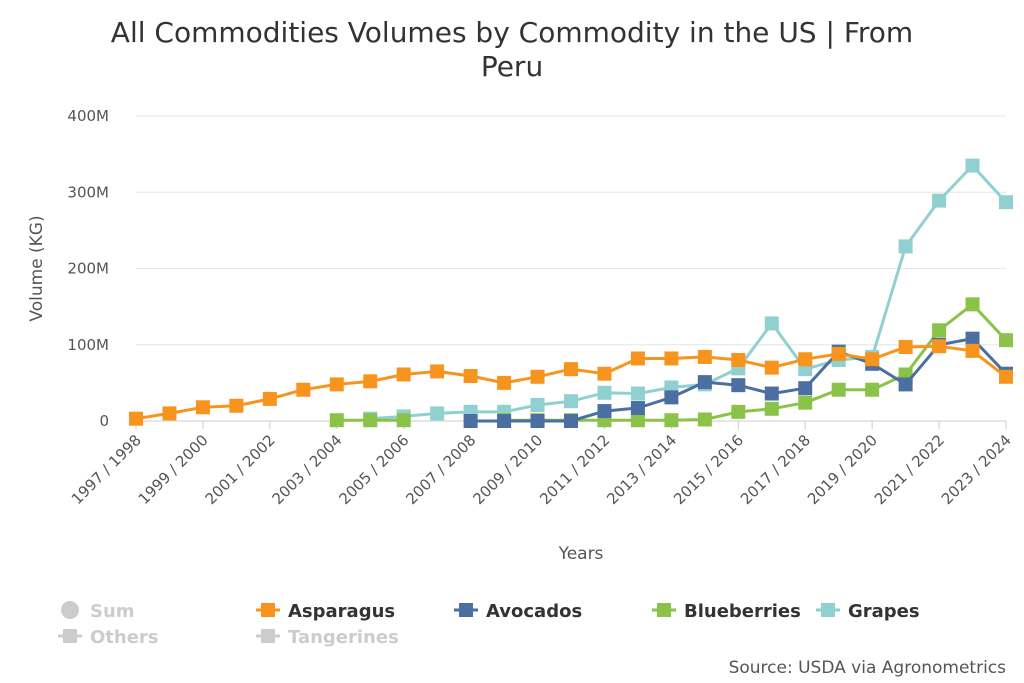 The image size is (1024, 683). What do you see at coordinates (909, 469) in the screenshot?
I see `x-tick-label: 2021 / 2022` at bounding box center [909, 469].